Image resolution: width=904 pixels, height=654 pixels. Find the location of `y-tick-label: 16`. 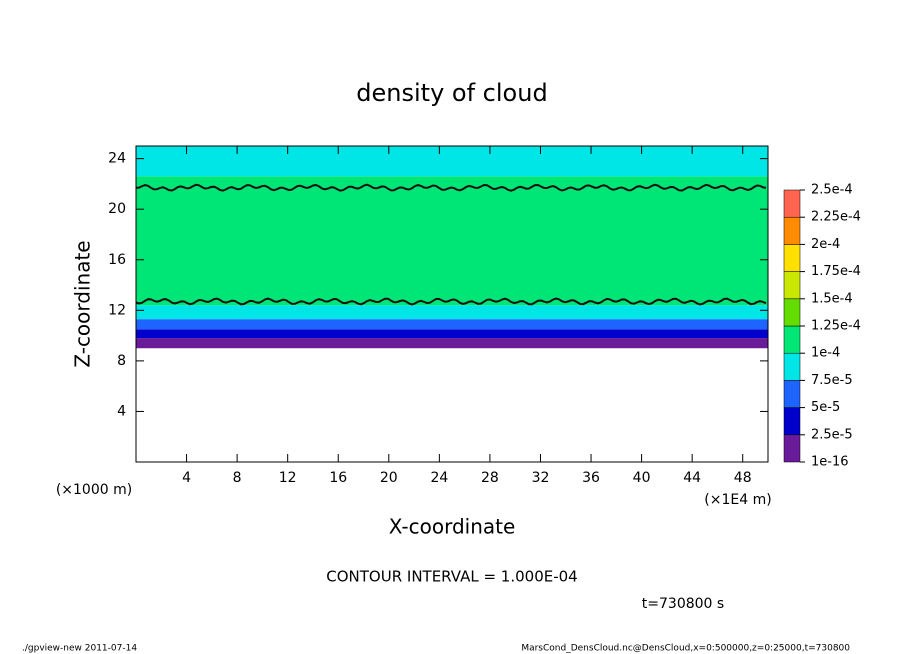

y-tick-label: 16 is located at coordinates (117, 260).